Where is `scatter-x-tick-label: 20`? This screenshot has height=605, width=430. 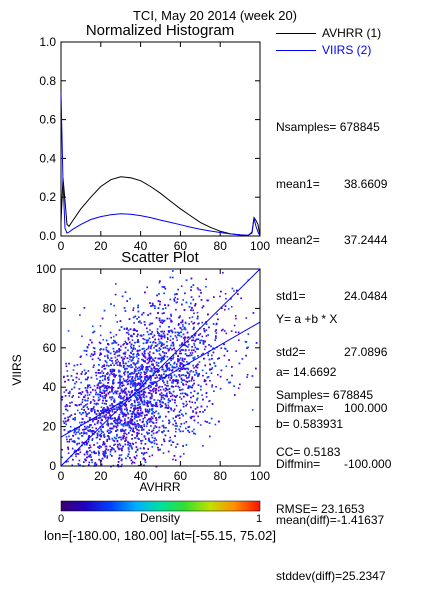 scatter-x-tick-label: 20 is located at coordinates (101, 476).